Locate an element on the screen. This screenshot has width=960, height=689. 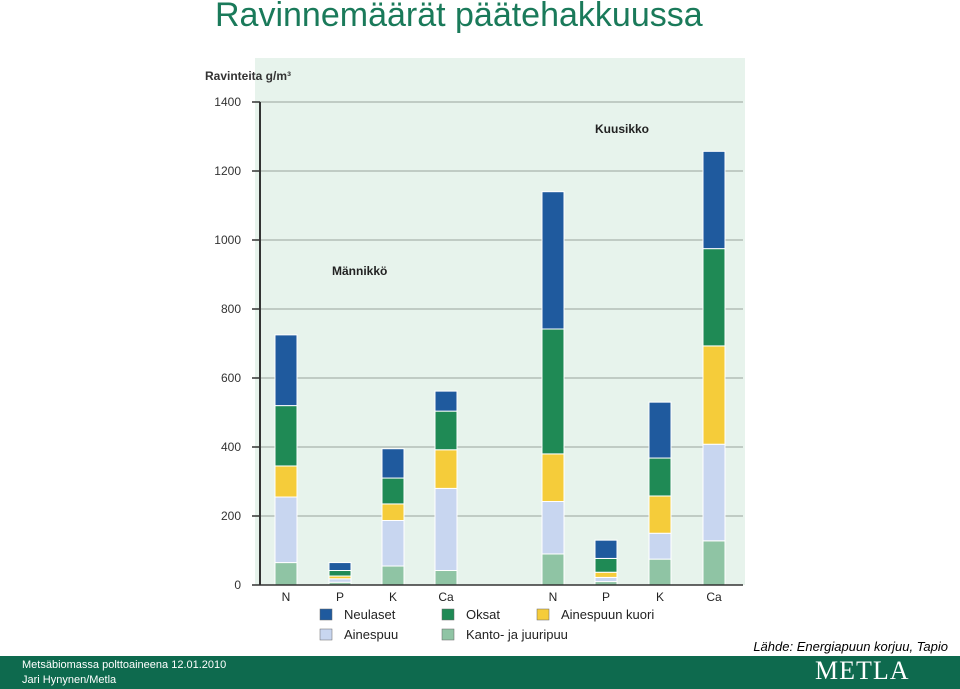
y-axis-label: Ravinteita g/m³ is located at coordinates (248, 76).